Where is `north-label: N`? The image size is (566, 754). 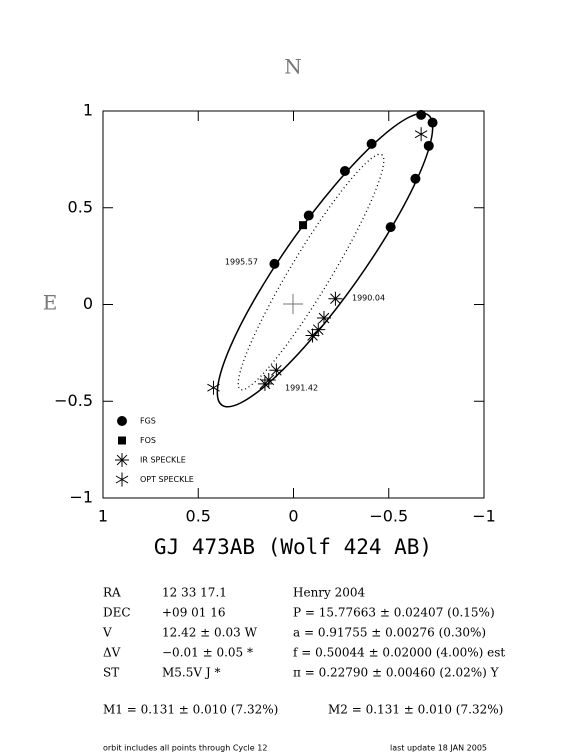 north-label: N is located at coordinates (293, 67).